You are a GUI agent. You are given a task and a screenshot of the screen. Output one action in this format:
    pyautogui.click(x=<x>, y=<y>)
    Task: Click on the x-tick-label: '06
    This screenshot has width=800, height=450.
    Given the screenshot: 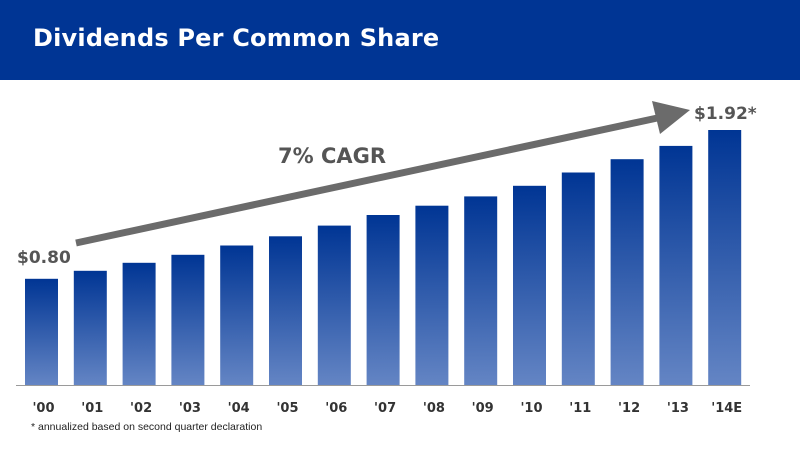 What is the action you would take?
    pyautogui.click(x=336, y=408)
    